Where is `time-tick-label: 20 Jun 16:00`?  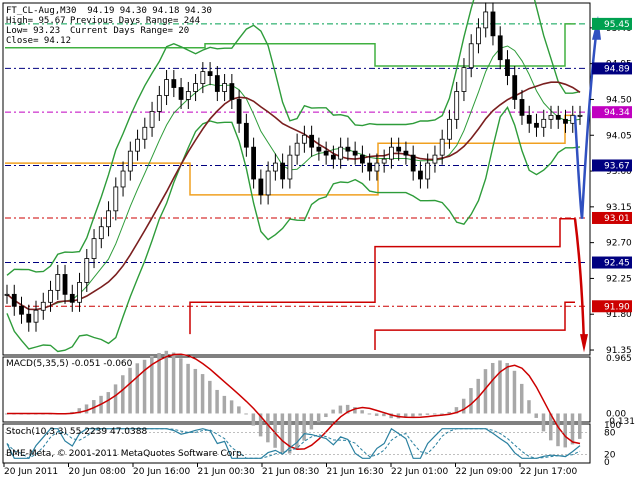 time-tick-label: 20 Jun 16:00 is located at coordinates (161, 472).